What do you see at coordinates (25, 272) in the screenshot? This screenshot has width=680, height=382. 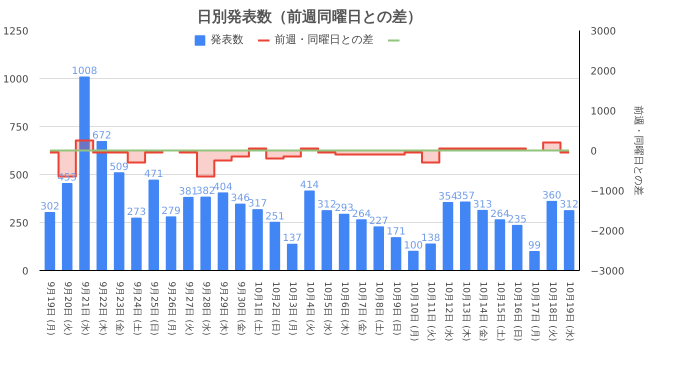 I see `y-tick-label: 0` at bounding box center [25, 272].